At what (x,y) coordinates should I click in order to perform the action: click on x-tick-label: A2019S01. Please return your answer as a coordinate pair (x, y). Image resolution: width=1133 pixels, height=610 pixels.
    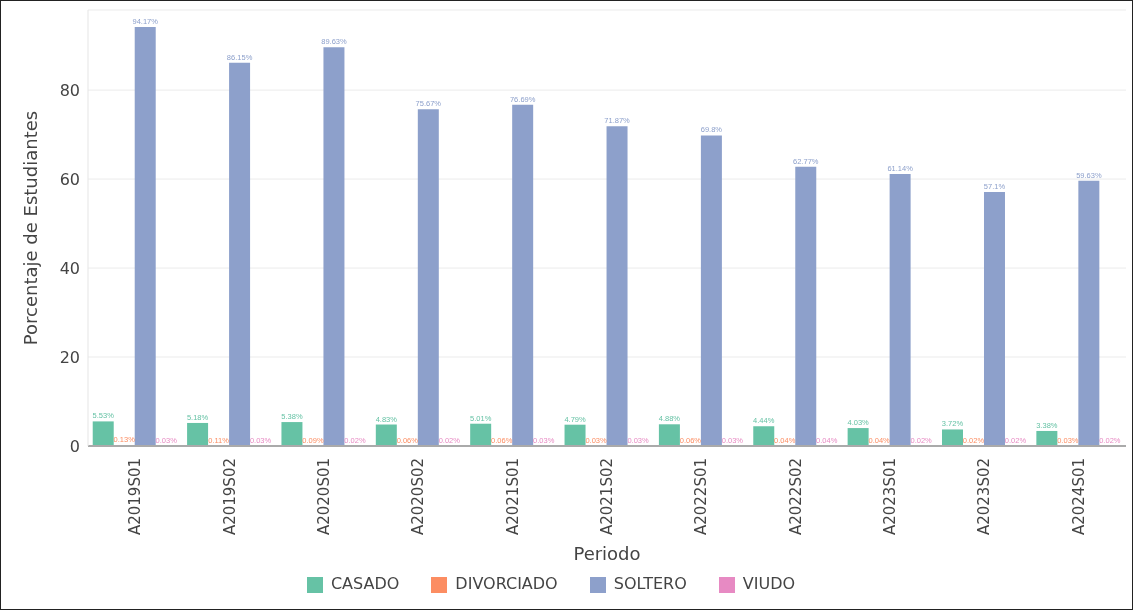
    Looking at the image, I should click on (135, 497).